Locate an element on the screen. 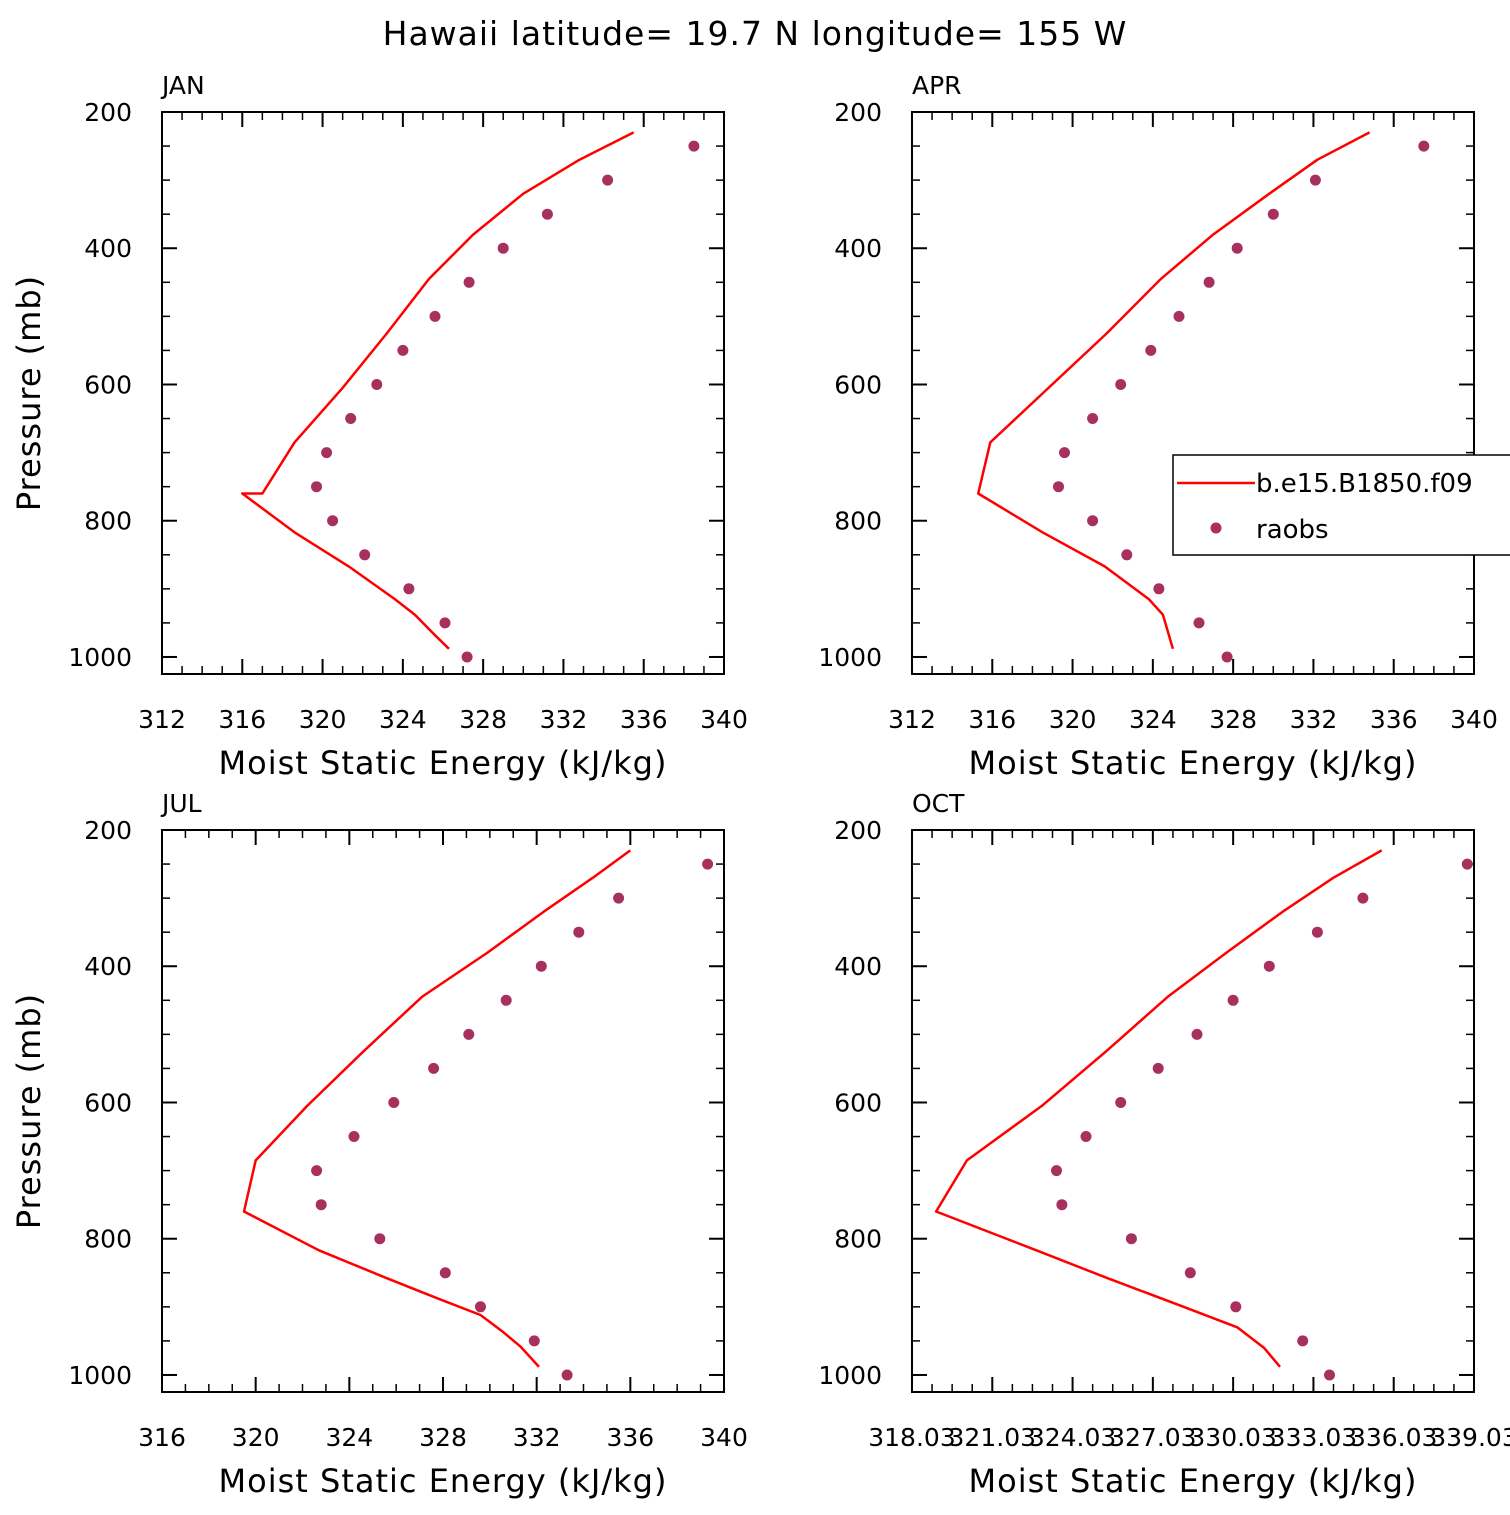  legend-label-model: b.e15.B1850.f09 is located at coordinates (1364, 484).